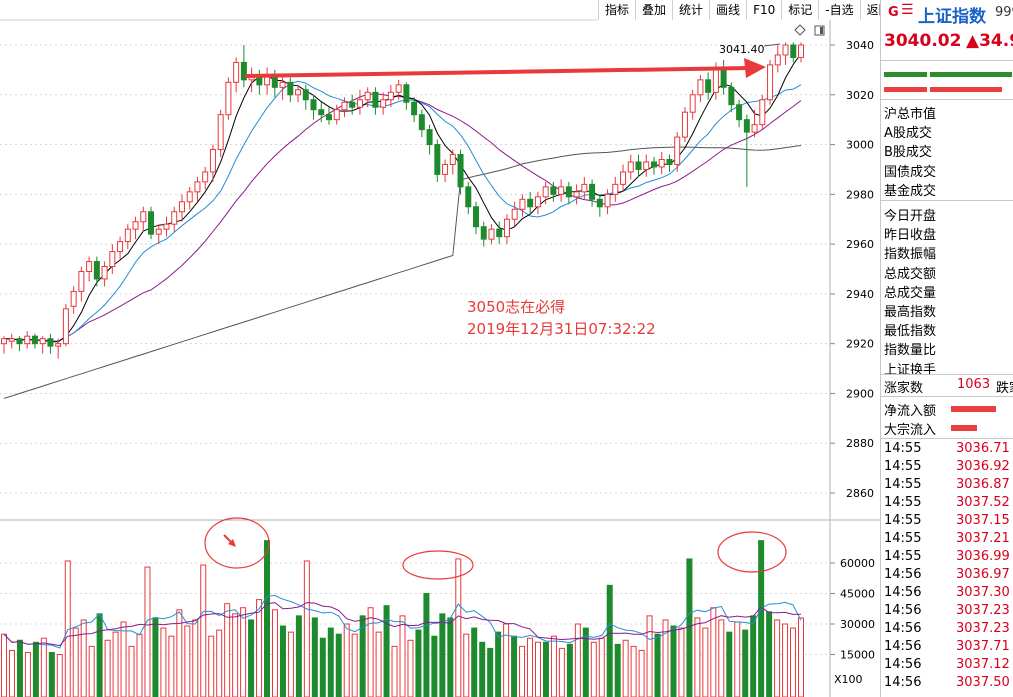  What do you see at coordinates (923, 41) in the screenshot?
I see `current-price: 3040.02` at bounding box center [923, 41].